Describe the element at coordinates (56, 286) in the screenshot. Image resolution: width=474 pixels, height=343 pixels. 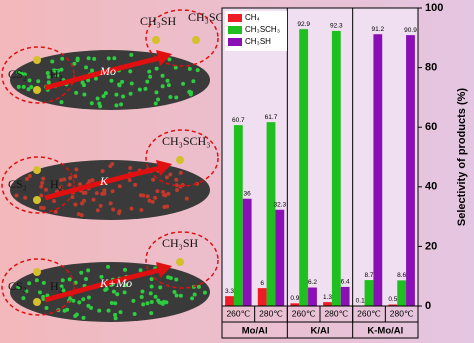
I see `hydrogen-label: H₂` at that location.